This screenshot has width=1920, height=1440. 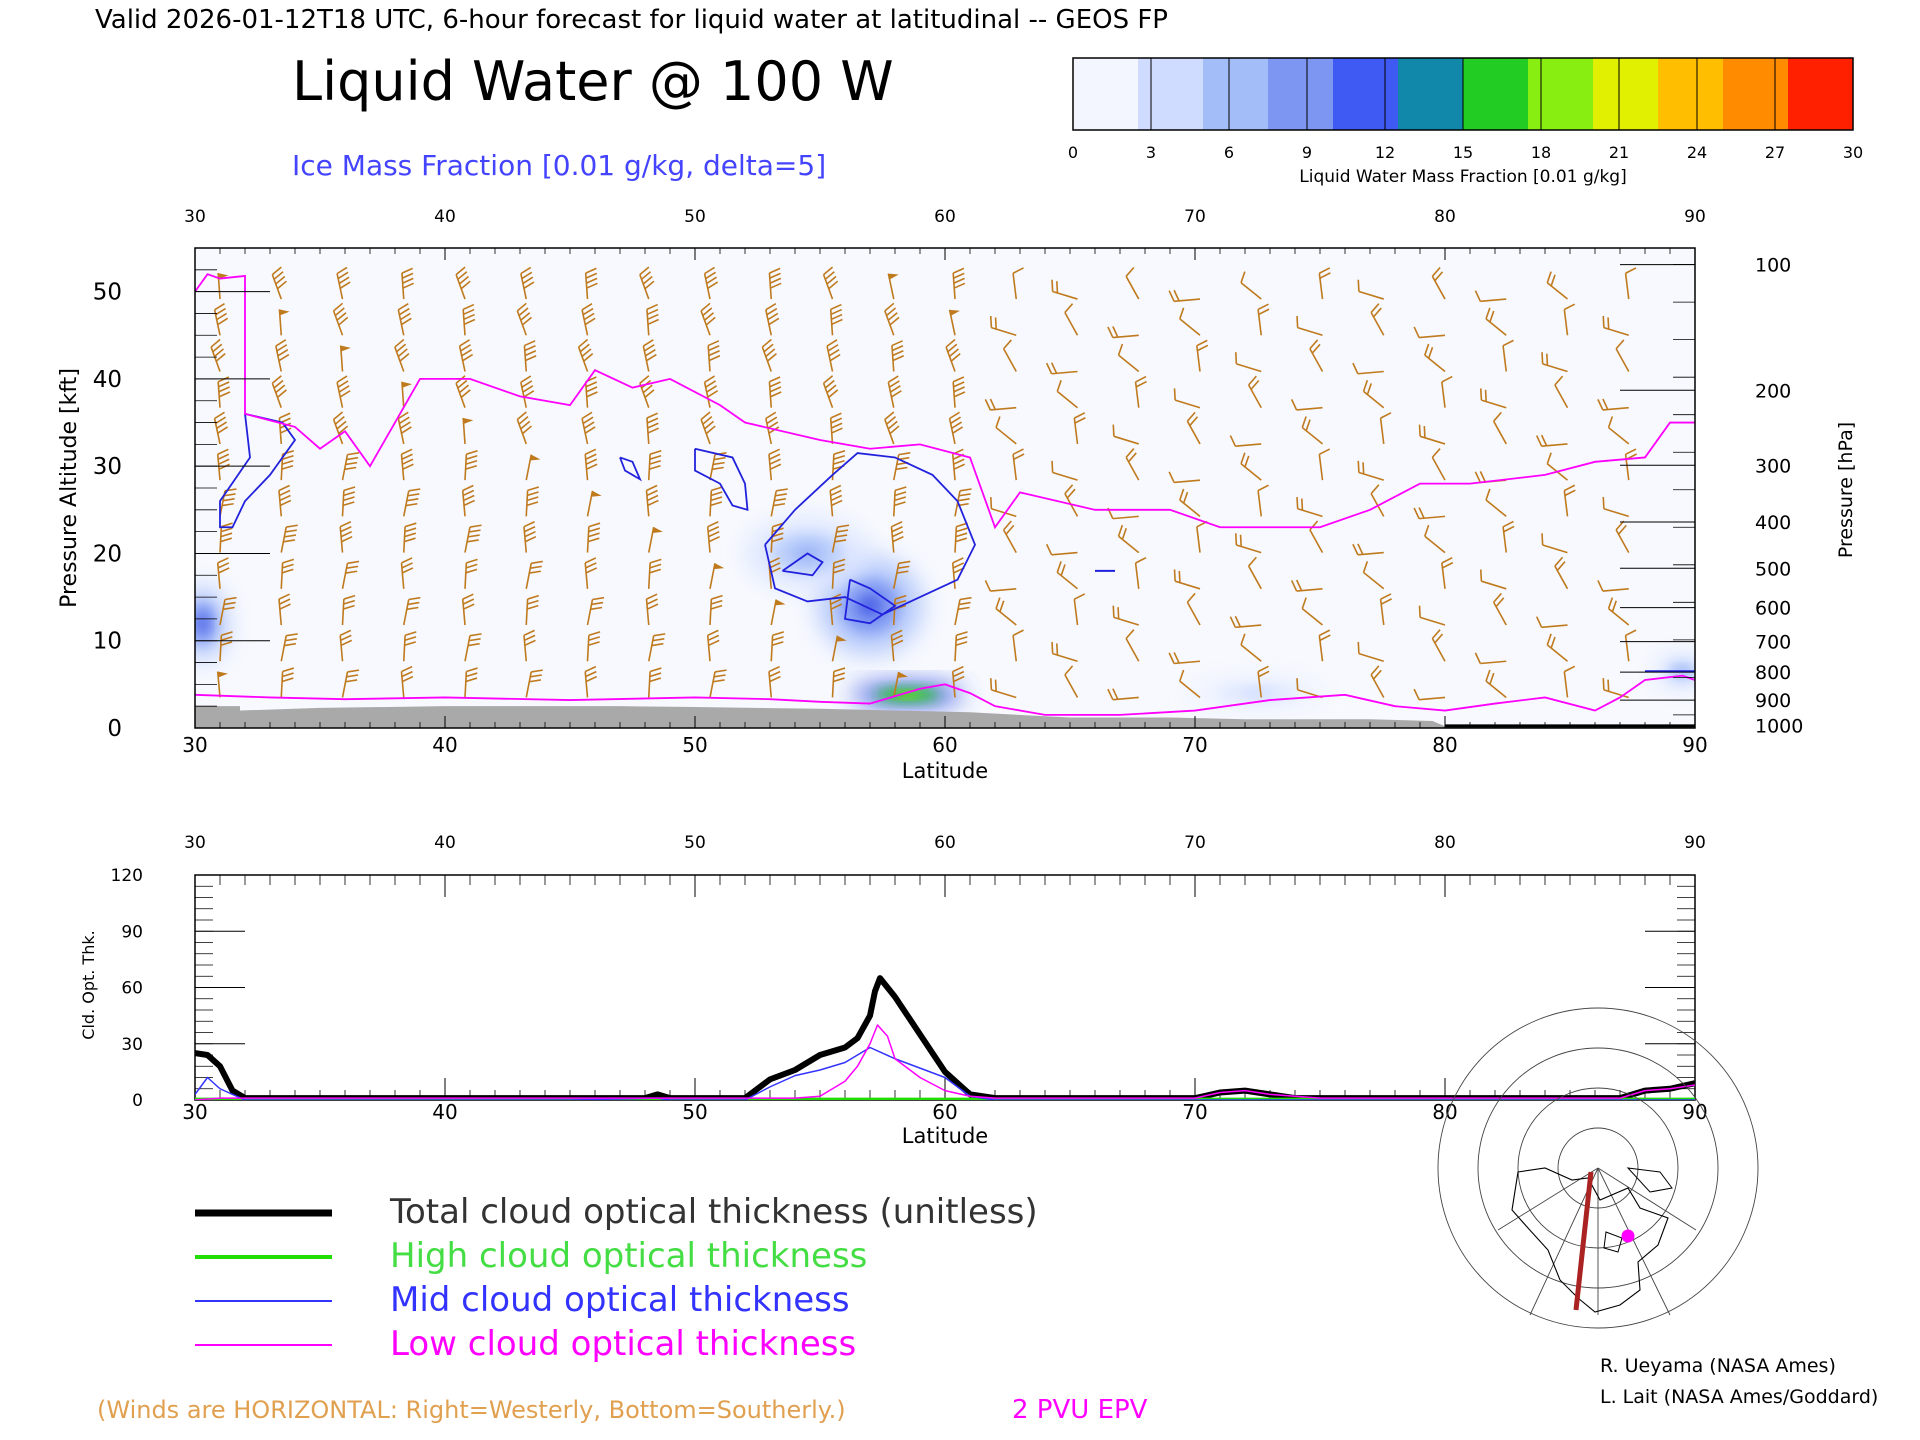 What do you see at coordinates (1846, 490) in the screenshot?
I see `top-ylabel-right: Pressure [hPa]` at bounding box center [1846, 490].